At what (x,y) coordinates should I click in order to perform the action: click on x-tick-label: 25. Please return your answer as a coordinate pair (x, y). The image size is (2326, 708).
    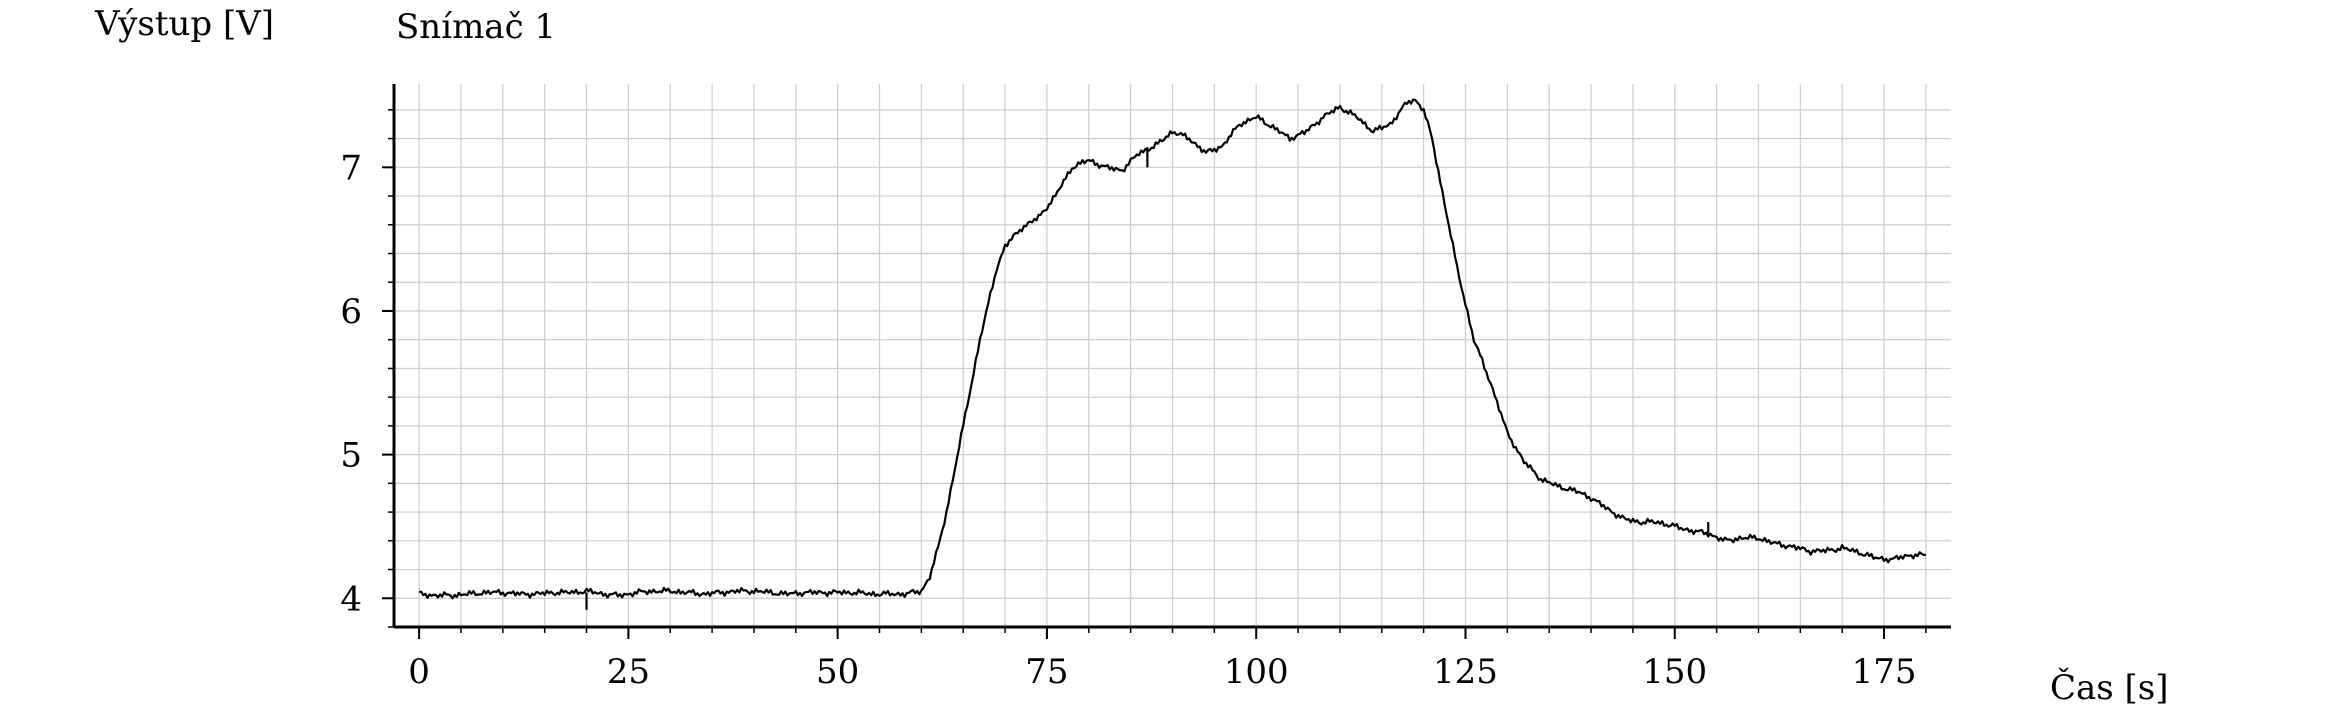
    Looking at the image, I should click on (628, 672).